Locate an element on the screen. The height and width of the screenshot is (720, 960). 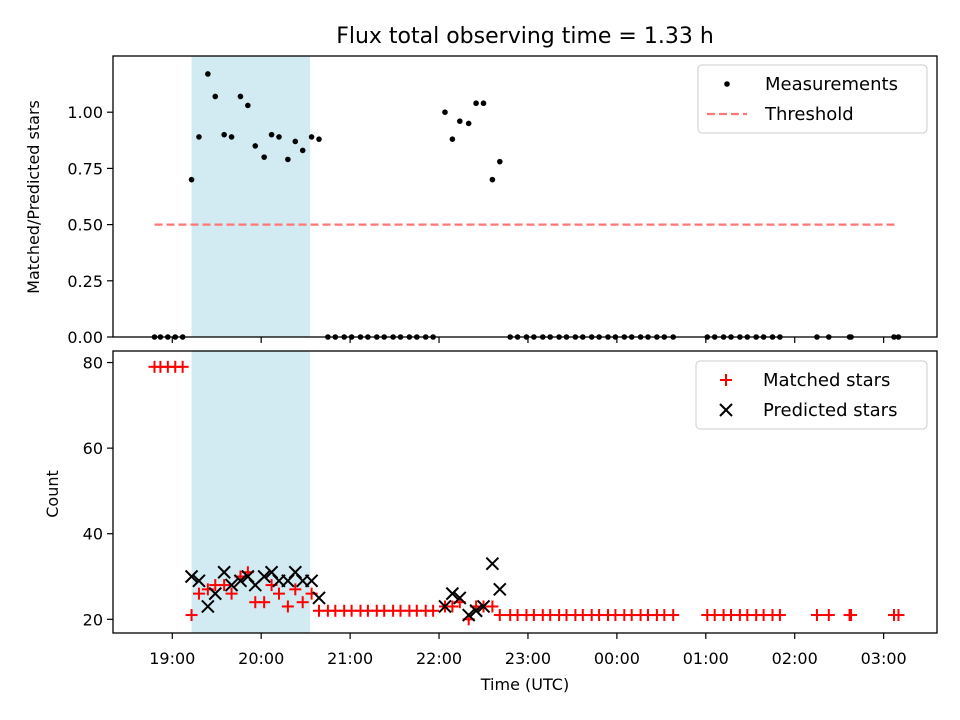
x-tick-label: 01:00 is located at coordinates (706, 658).